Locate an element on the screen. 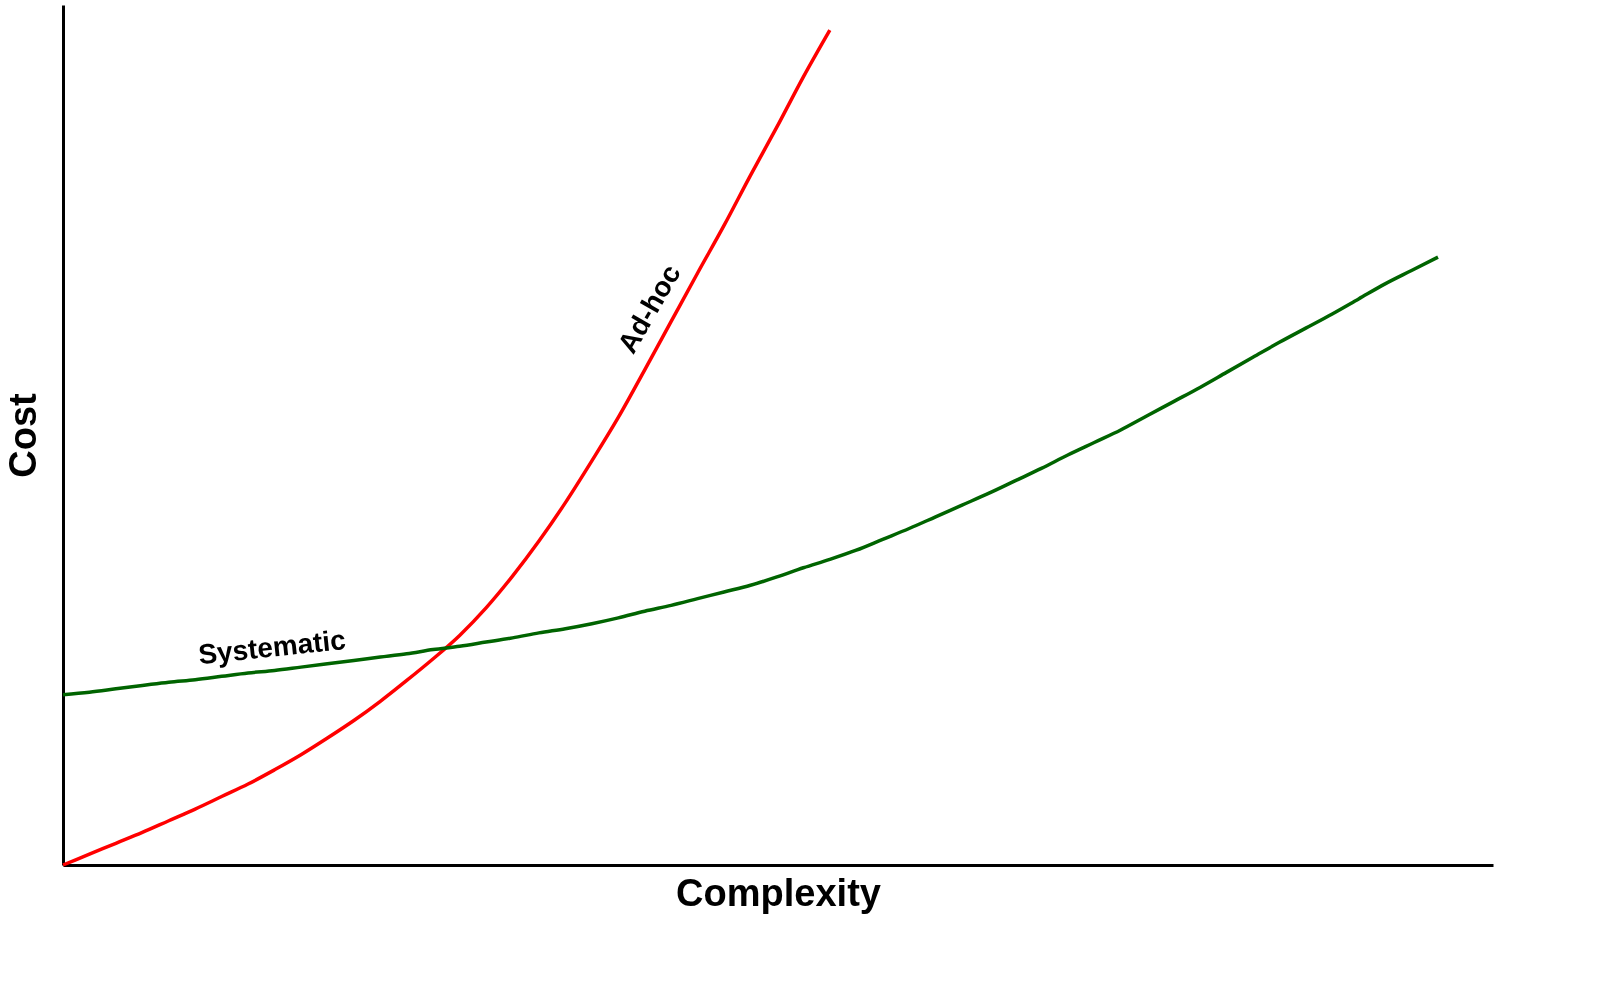  y-axis-title: Cost is located at coordinates (22, 435).